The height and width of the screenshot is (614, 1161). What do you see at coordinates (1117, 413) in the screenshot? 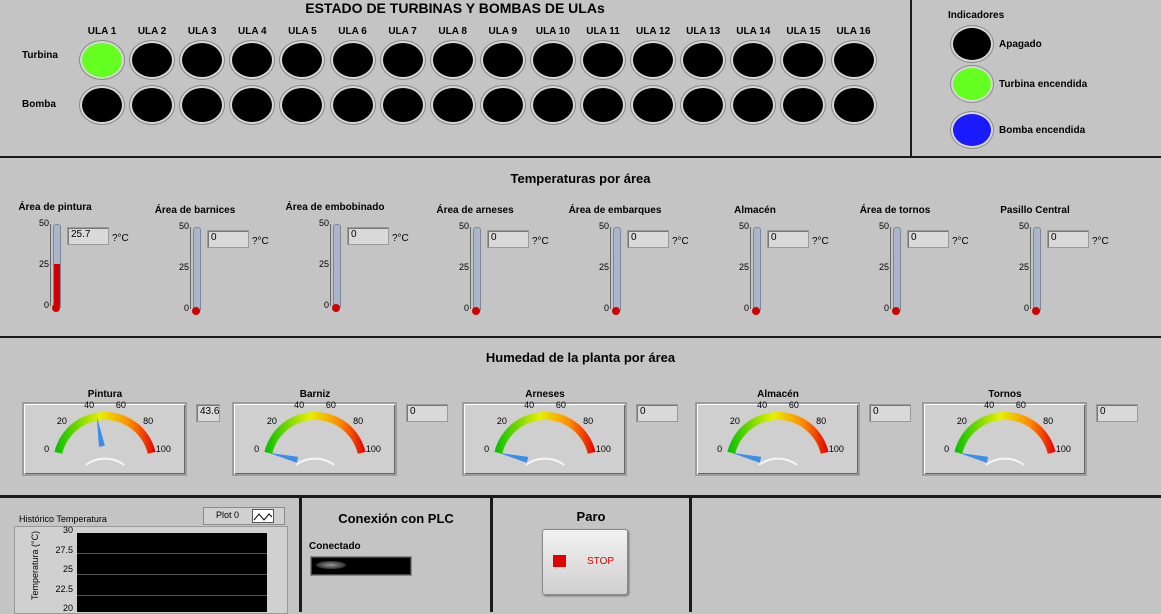
I see `humidity-value: 0` at bounding box center [1117, 413].